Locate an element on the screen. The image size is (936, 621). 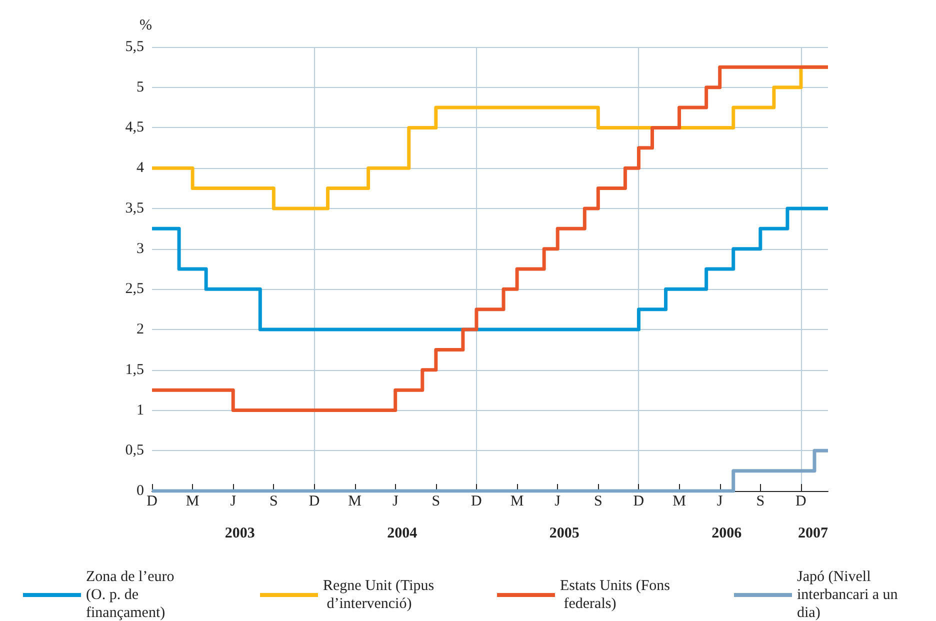
y-tick-label: 3 is located at coordinates (140, 248).